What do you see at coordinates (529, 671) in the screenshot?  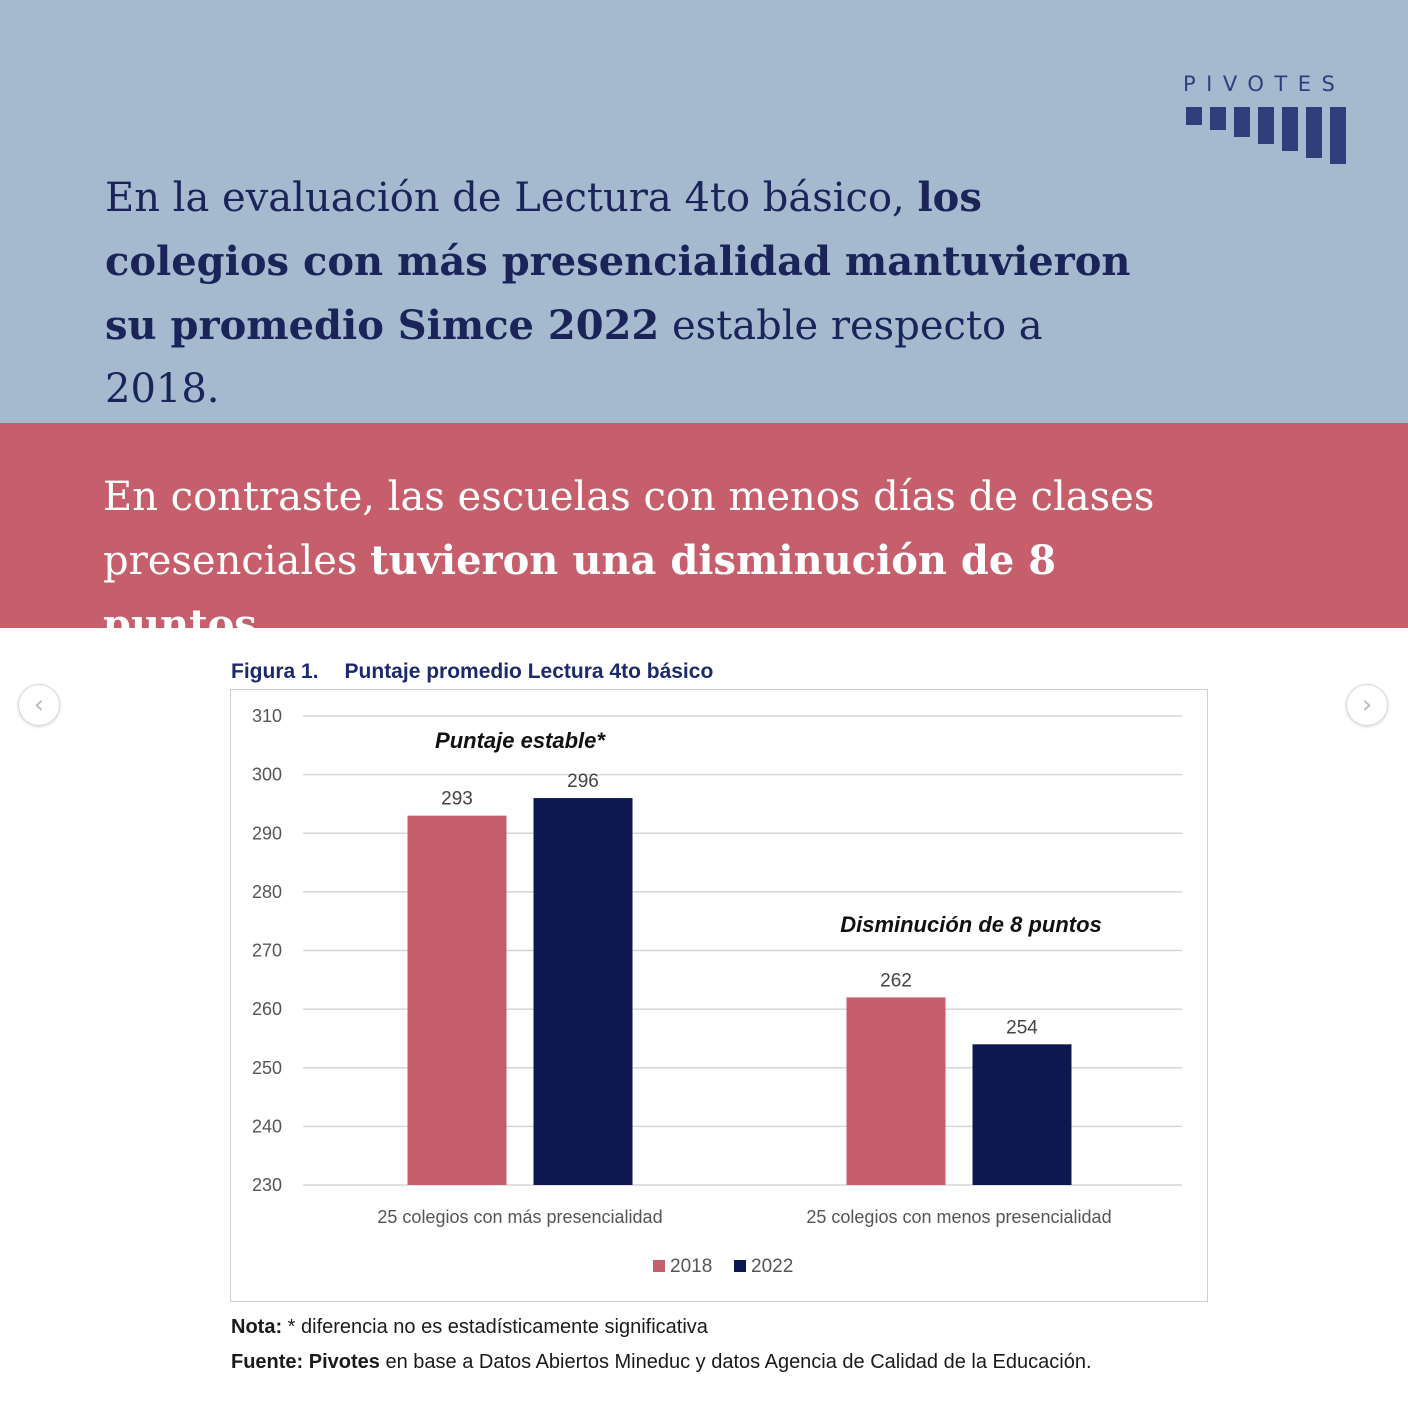 I see `figure-title-text: Puntaje promedio Lectura 4to básico` at bounding box center [529, 671].